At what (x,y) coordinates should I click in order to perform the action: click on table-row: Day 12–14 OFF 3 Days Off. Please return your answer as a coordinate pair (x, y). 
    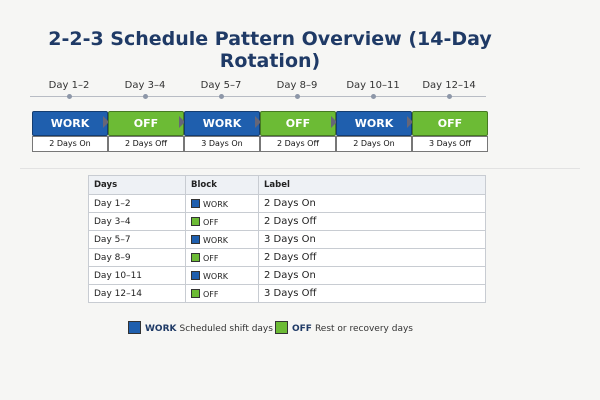
    Looking at the image, I should click on (287, 293).